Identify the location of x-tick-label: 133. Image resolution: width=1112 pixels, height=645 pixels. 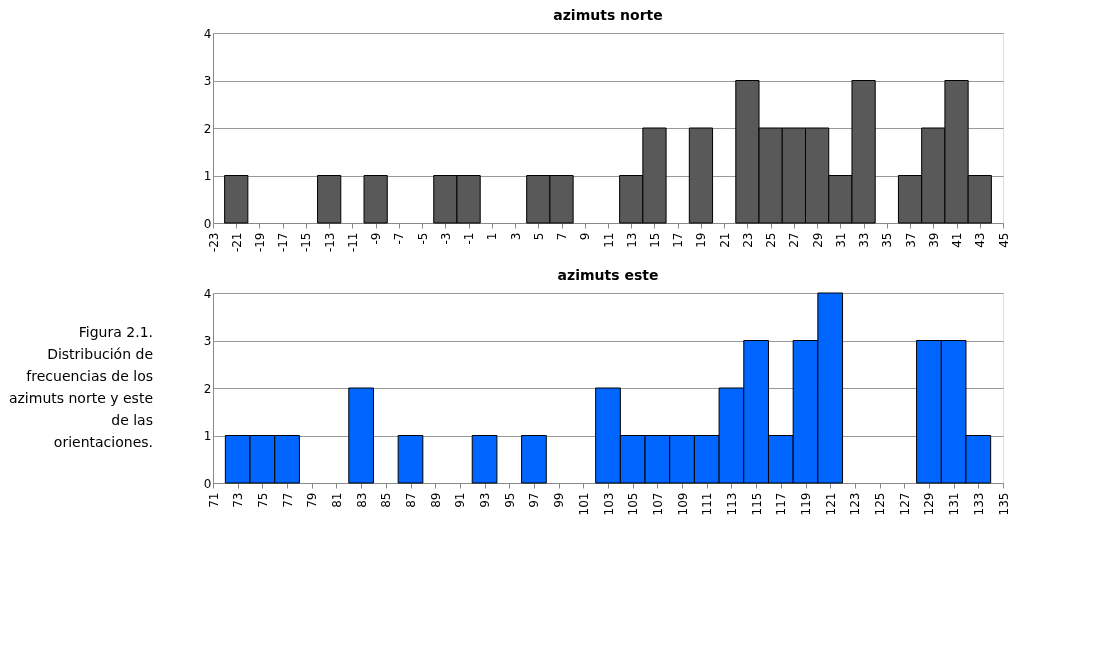
(978, 504).